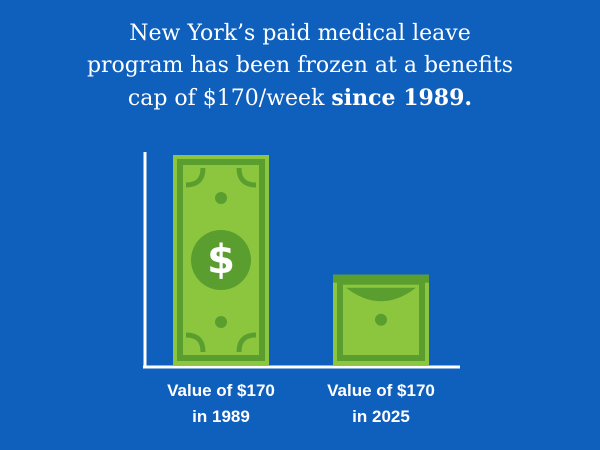  Describe the element at coordinates (221, 390) in the screenshot. I see `x-tick-label-1989-line1: Value of $170` at that location.